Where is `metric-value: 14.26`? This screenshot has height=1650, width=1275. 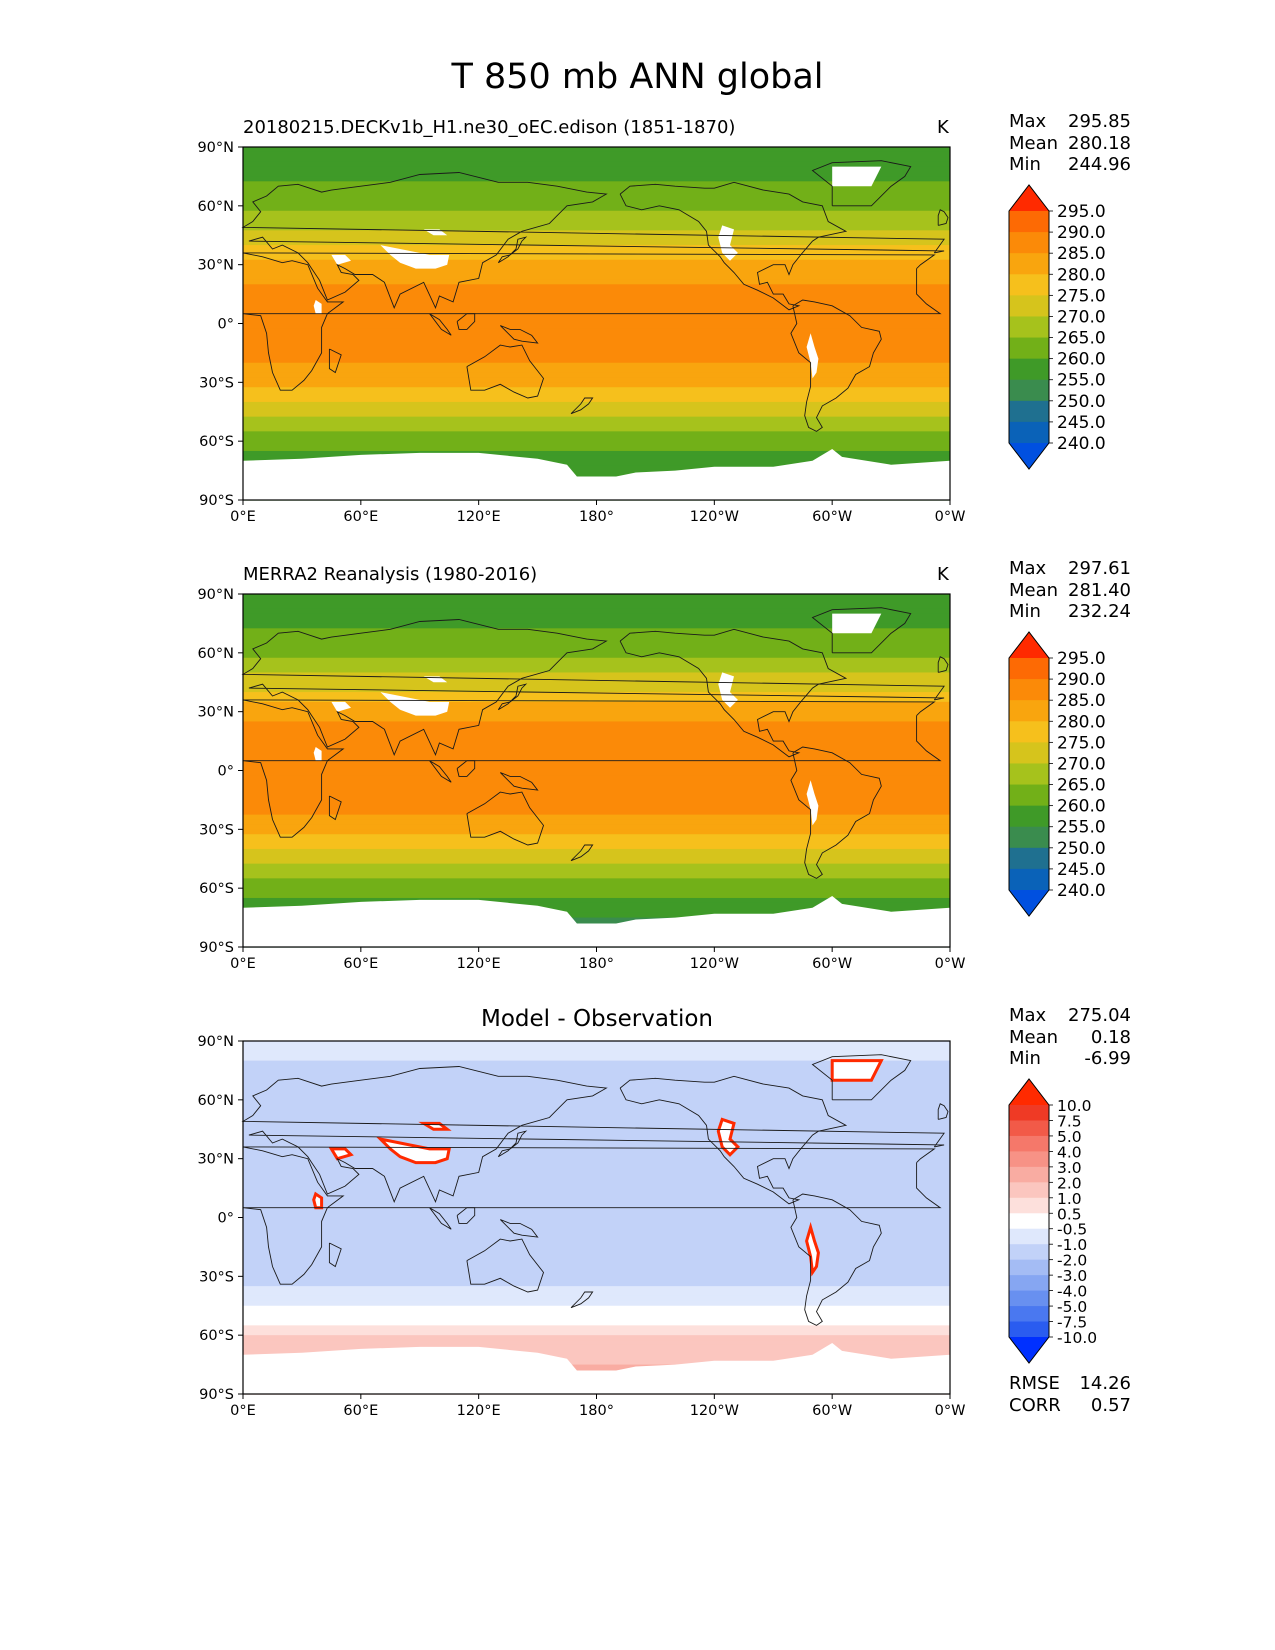 metric-value: 14.26 is located at coordinates (1105, 1383).